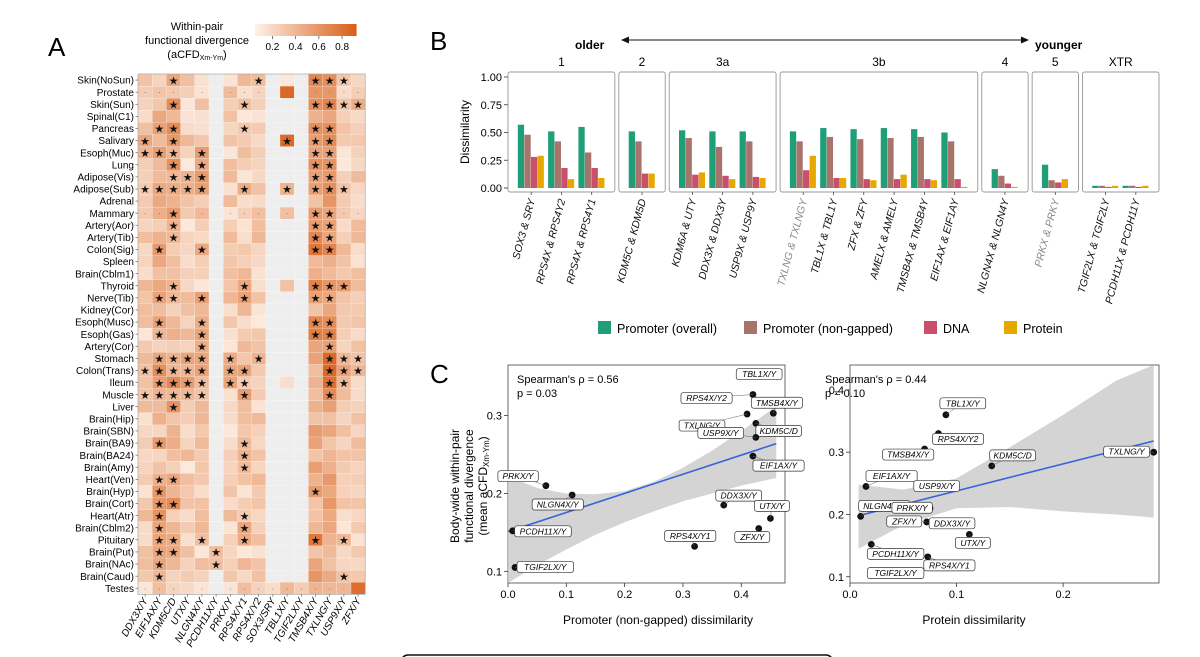 Image resolution: width=1200 pixels, height=657 pixels. What do you see at coordinates (993, 246) in the screenshot?
I see `pair-label: NLGN4X & NLGN4Y` at bounding box center [993, 246].